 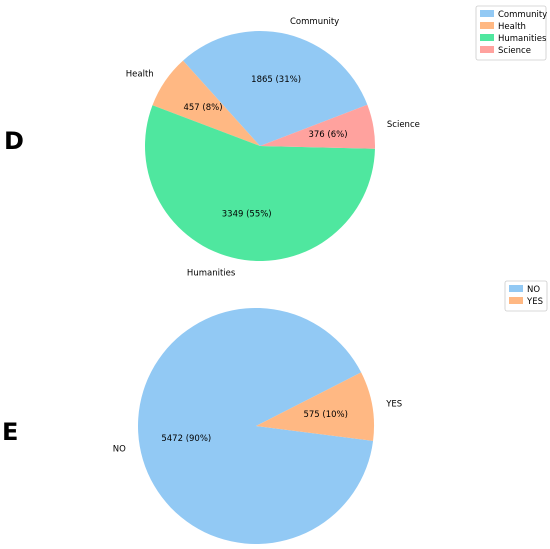 What do you see at coordinates (325, 415) in the screenshot?
I see `pie-e-pct-label-yes: 575 (10%)` at bounding box center [325, 415].